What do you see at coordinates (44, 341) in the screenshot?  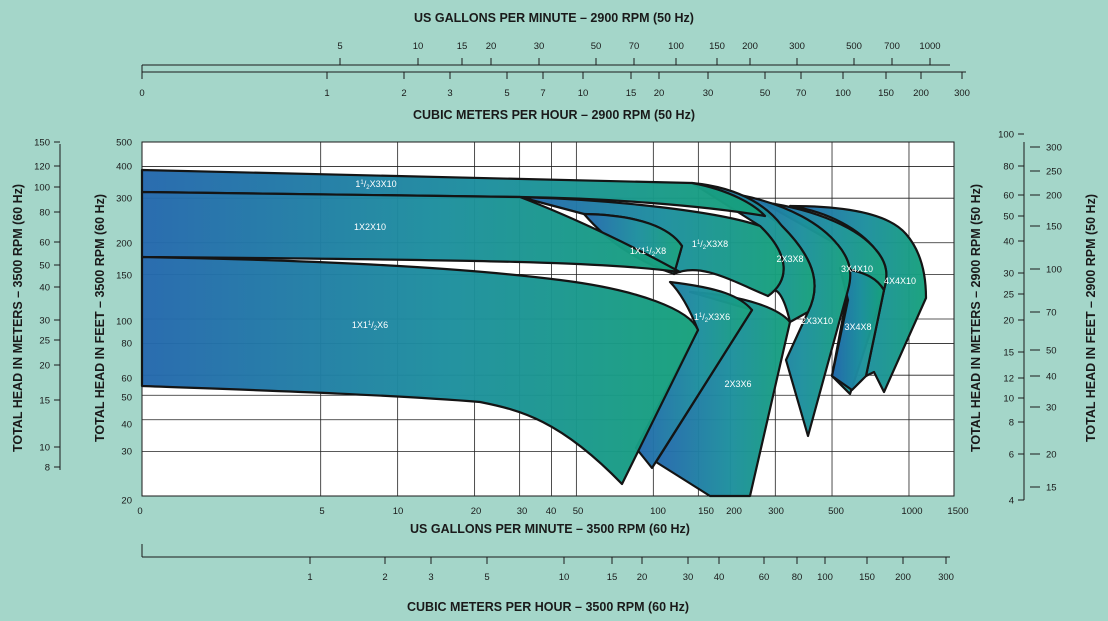 I see `meters-60-tick-25: 25` at bounding box center [44, 341].